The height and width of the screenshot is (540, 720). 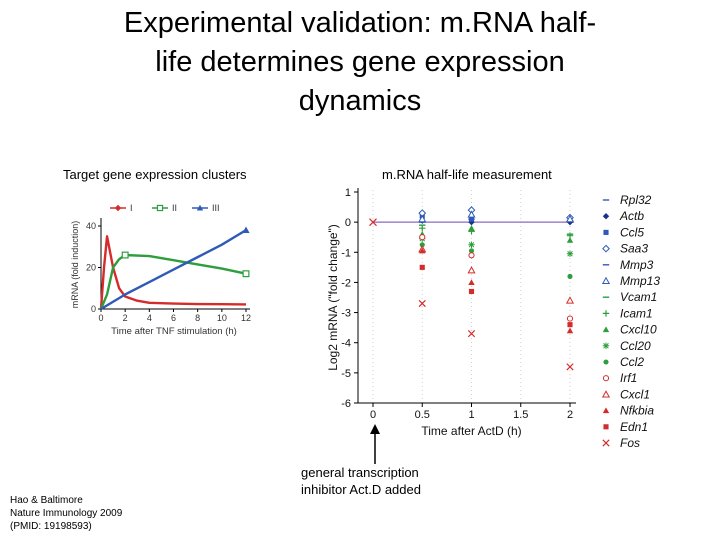 I want to click on legend-label-Cxcl10: Cxcl10, so click(x=638, y=330).